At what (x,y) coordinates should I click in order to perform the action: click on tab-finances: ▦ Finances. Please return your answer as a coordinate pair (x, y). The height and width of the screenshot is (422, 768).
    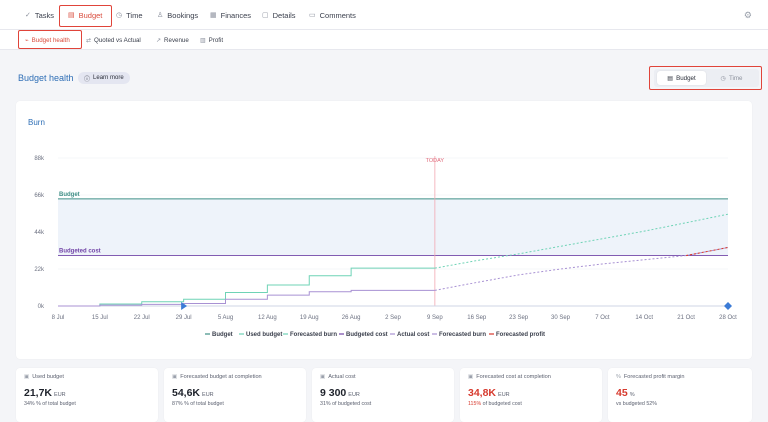
    Looking at the image, I should click on (230, 15).